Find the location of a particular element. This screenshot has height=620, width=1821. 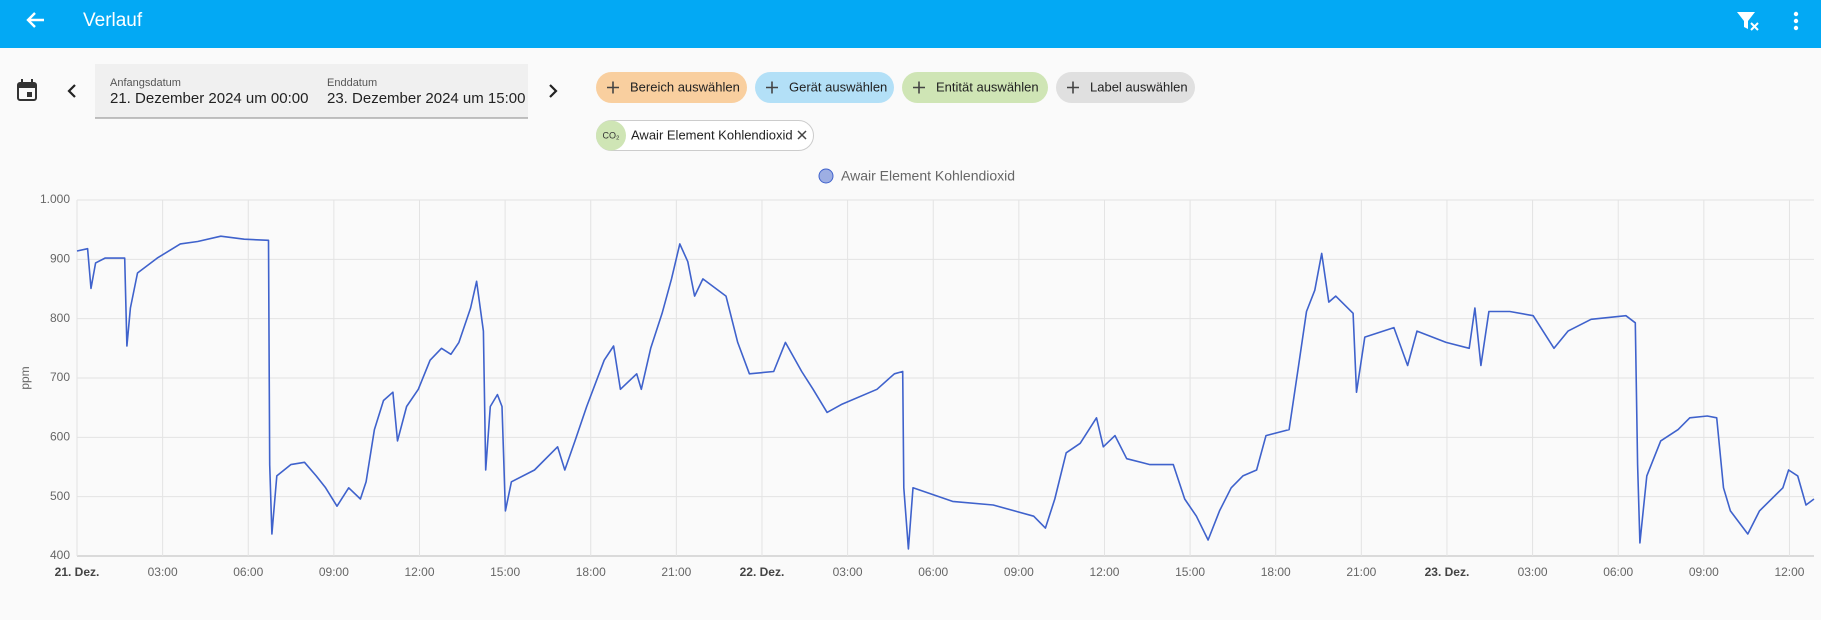

entity-icon is located at coordinates (611, 135).